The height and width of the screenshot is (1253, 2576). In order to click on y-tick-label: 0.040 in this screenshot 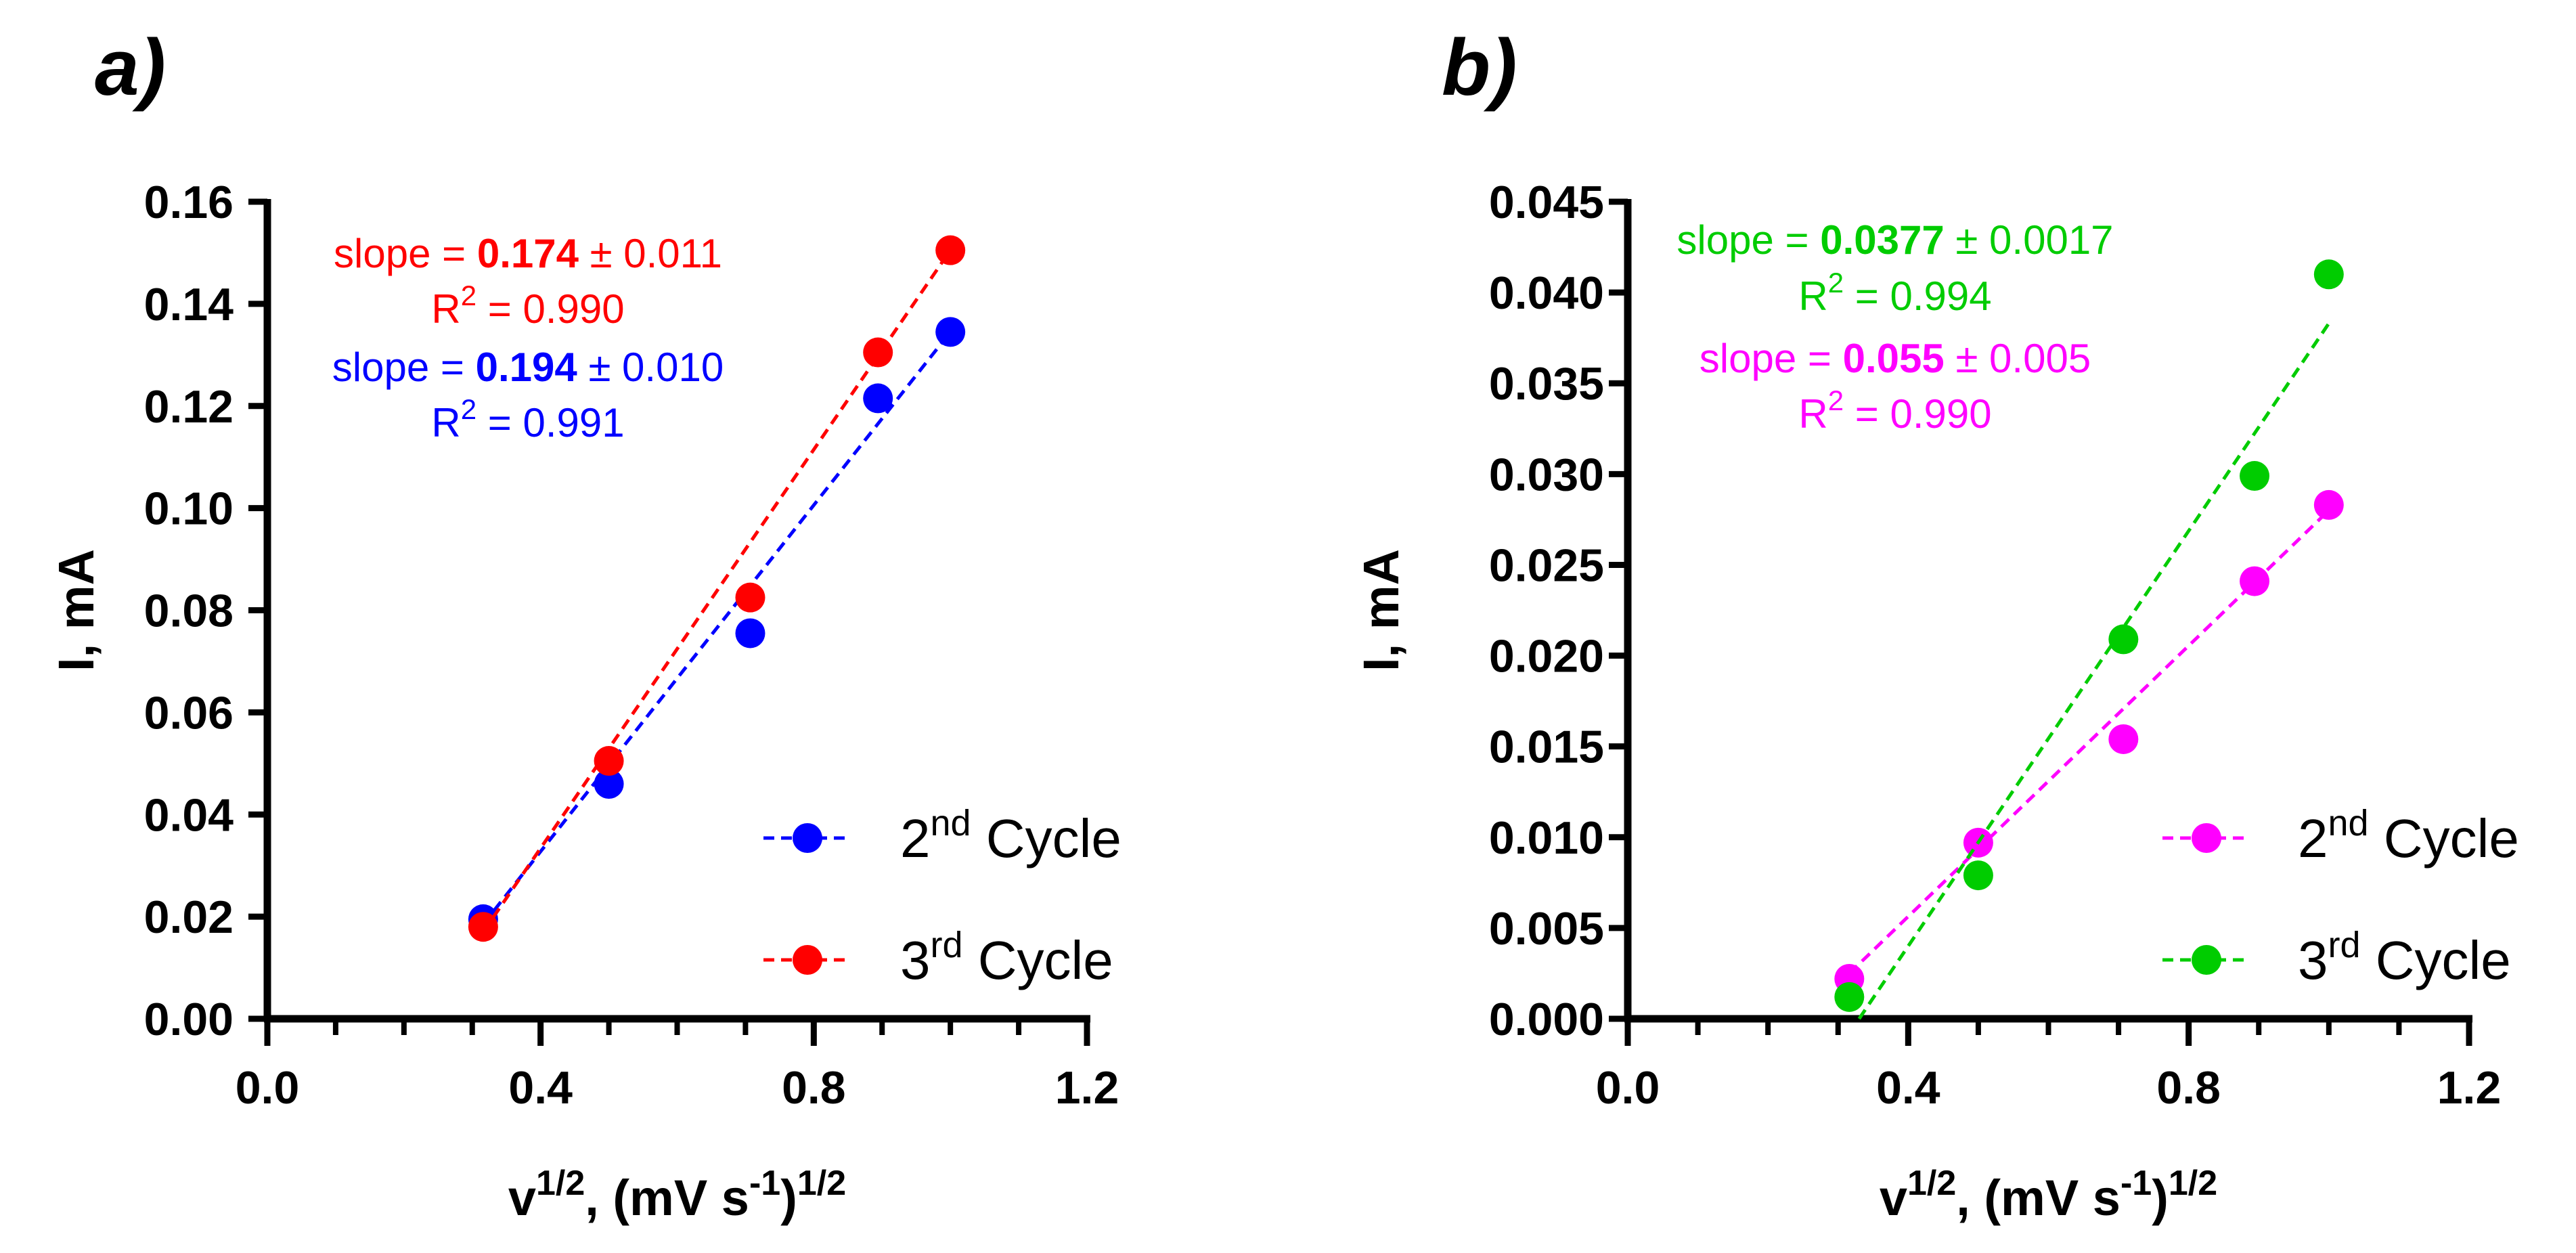, I will do `click(1546, 293)`.